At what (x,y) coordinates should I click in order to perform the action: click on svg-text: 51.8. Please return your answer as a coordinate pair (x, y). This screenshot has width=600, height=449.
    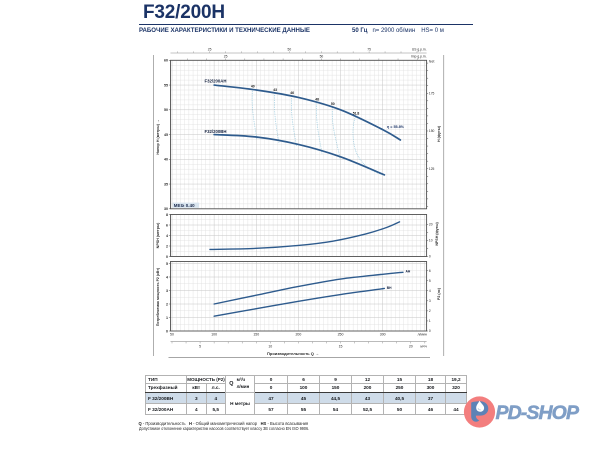
    Looking at the image, I should click on (356, 114).